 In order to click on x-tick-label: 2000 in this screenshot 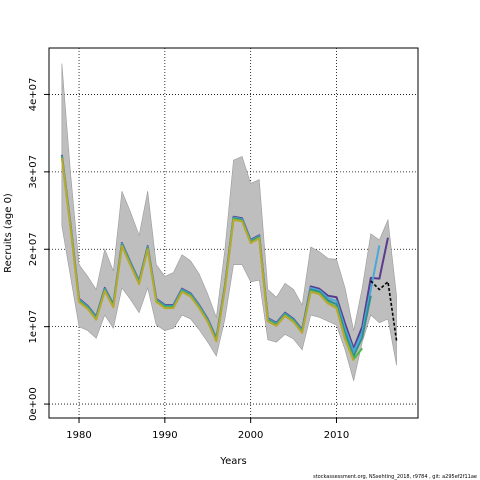, I will do `click(250, 435)`.